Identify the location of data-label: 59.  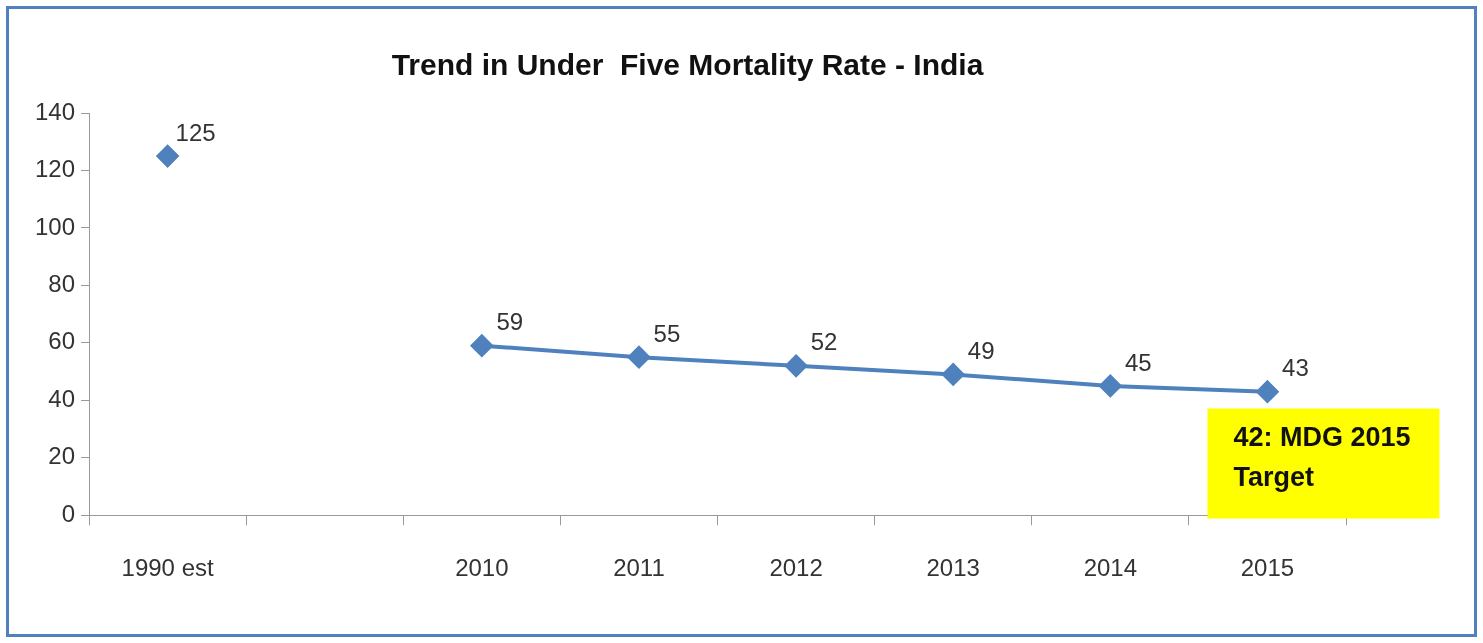
(510, 322).